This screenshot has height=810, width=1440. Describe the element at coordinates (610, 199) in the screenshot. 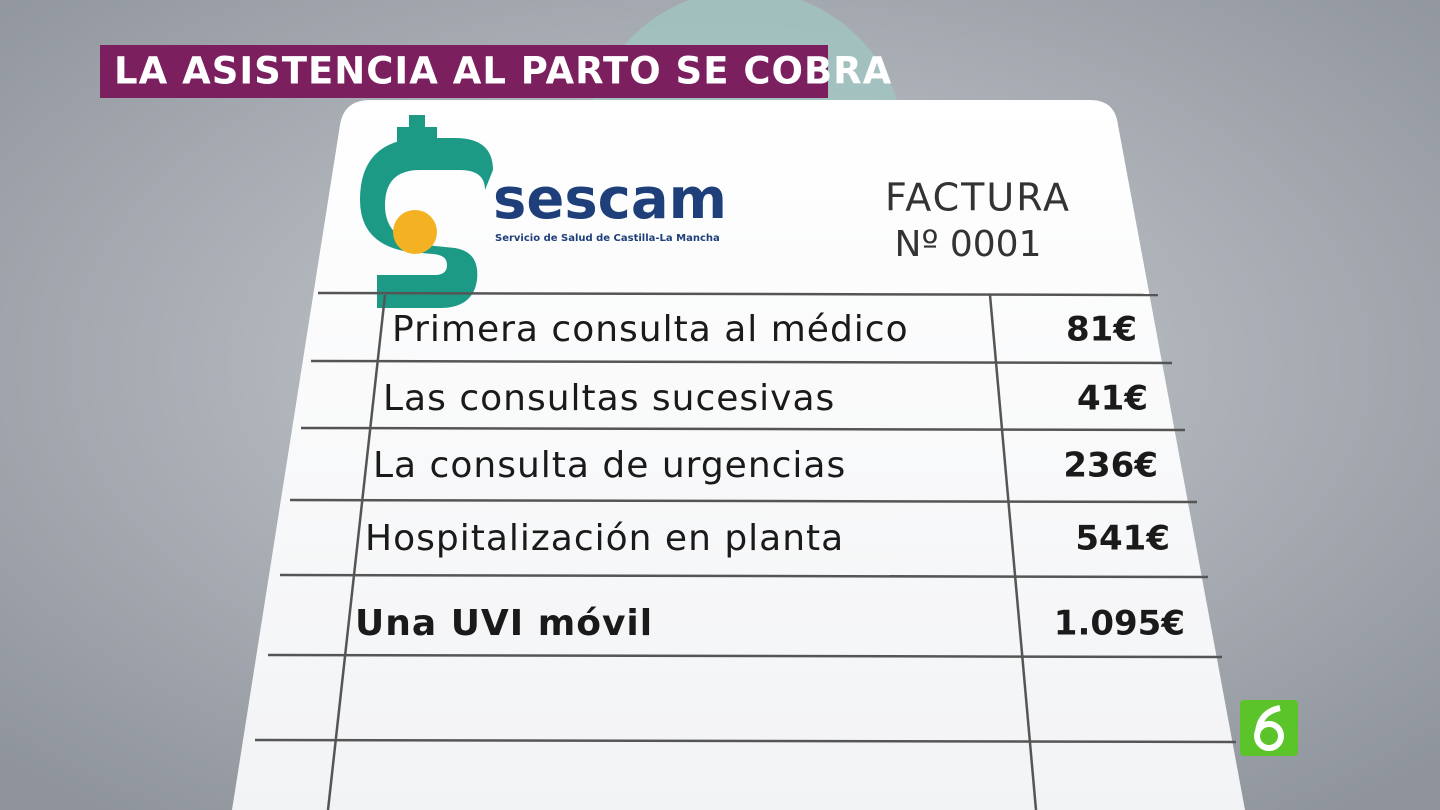

I see `logo-name: sescam` at that location.